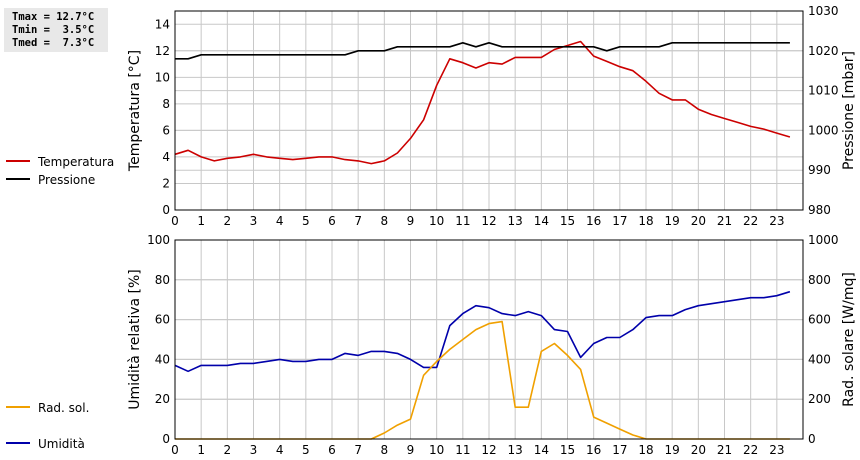 The image size is (860, 460). What do you see at coordinates (823, 91) in the screenshot?
I see `y-right-tick-label: 1010` at bounding box center [823, 91].